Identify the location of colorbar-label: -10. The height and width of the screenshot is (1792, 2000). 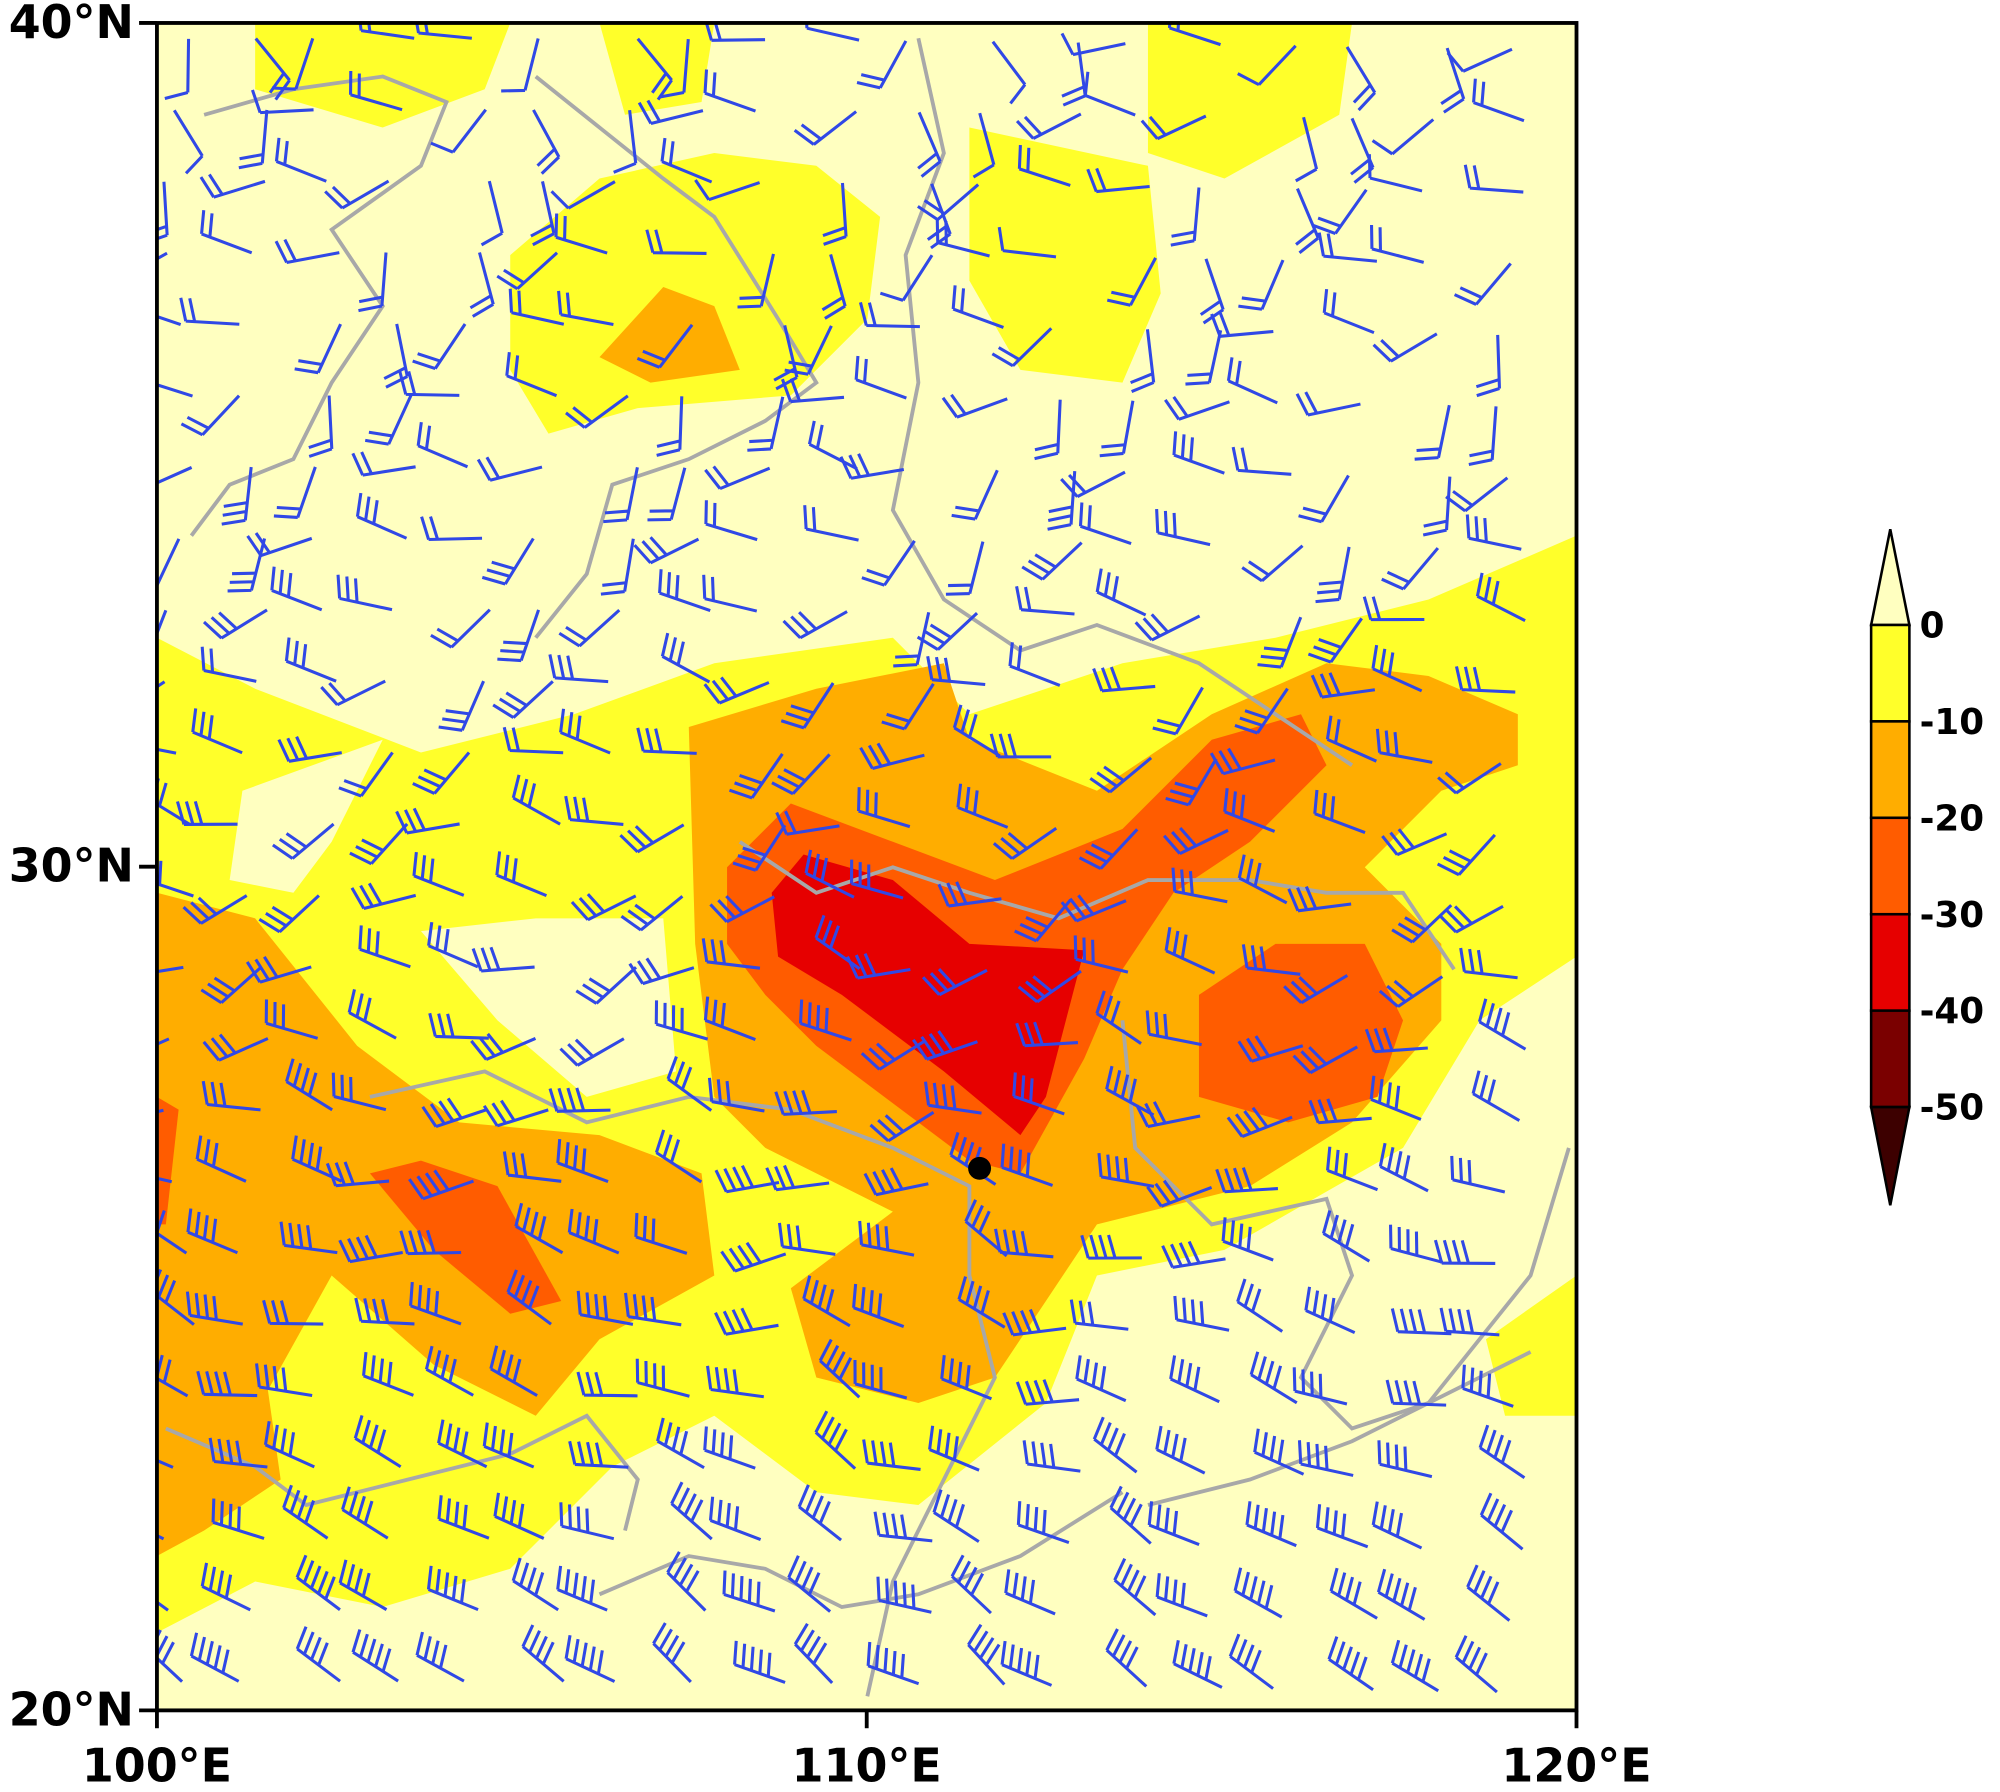
(1952, 722).